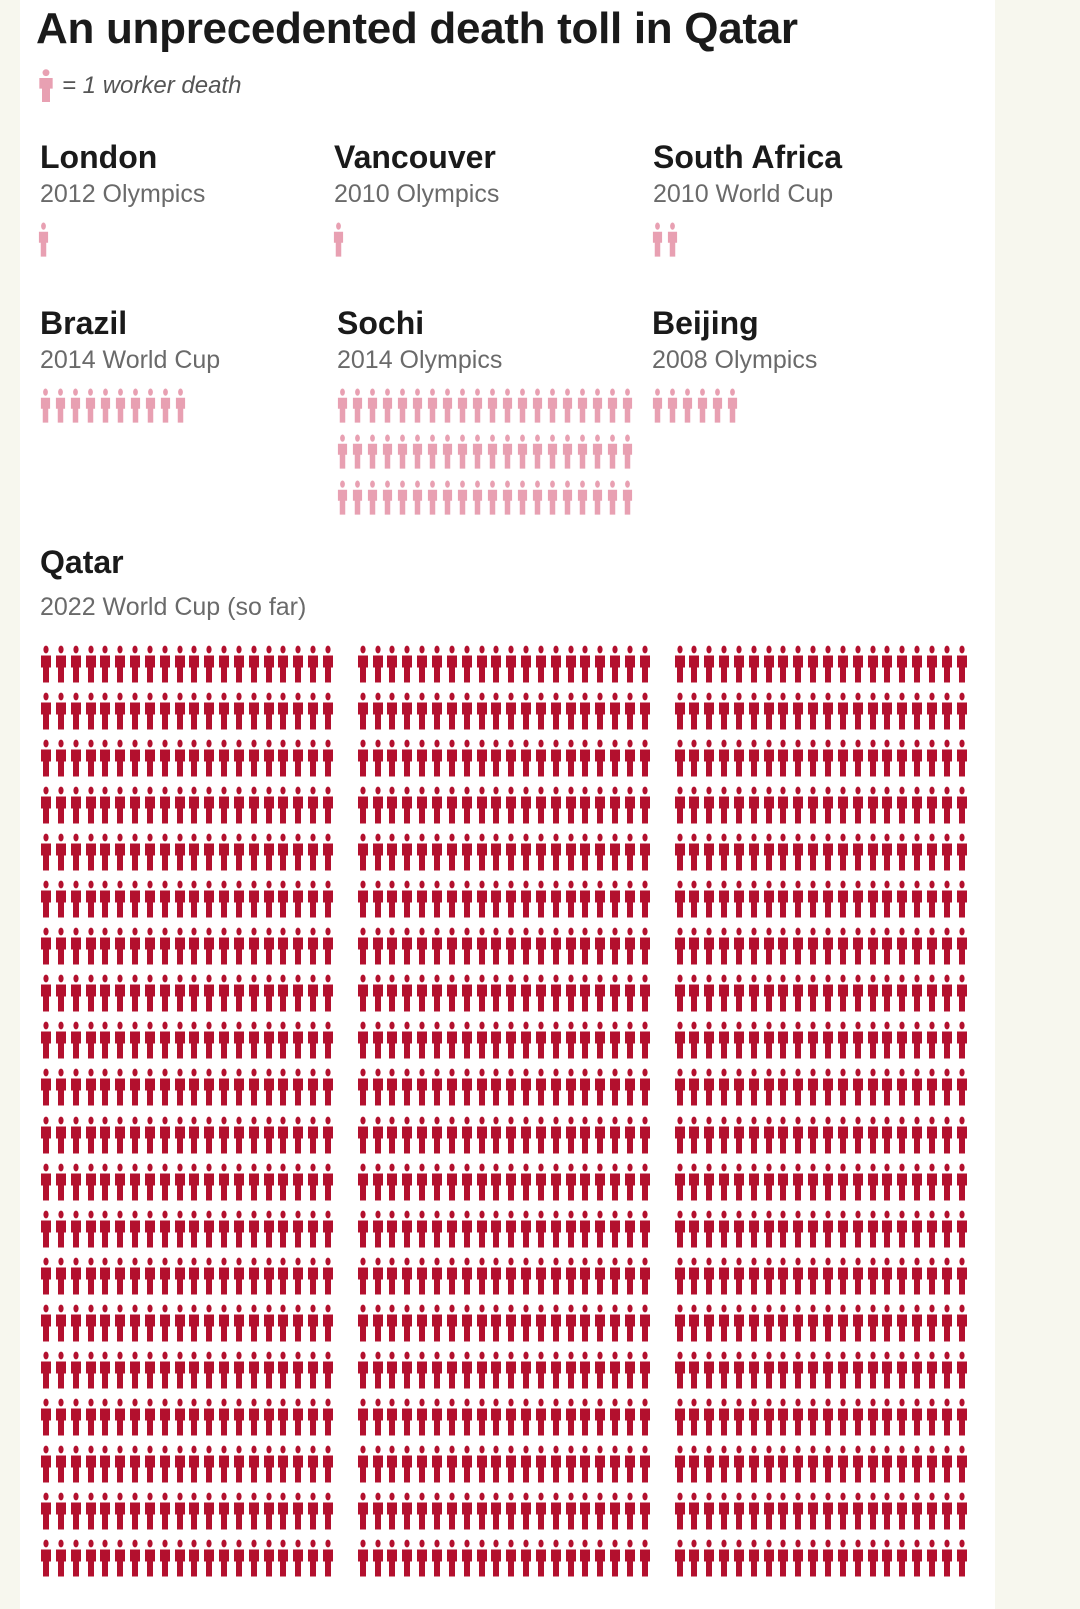  Describe the element at coordinates (48, 242) in the screenshot. I see `pictogram-london` at that location.